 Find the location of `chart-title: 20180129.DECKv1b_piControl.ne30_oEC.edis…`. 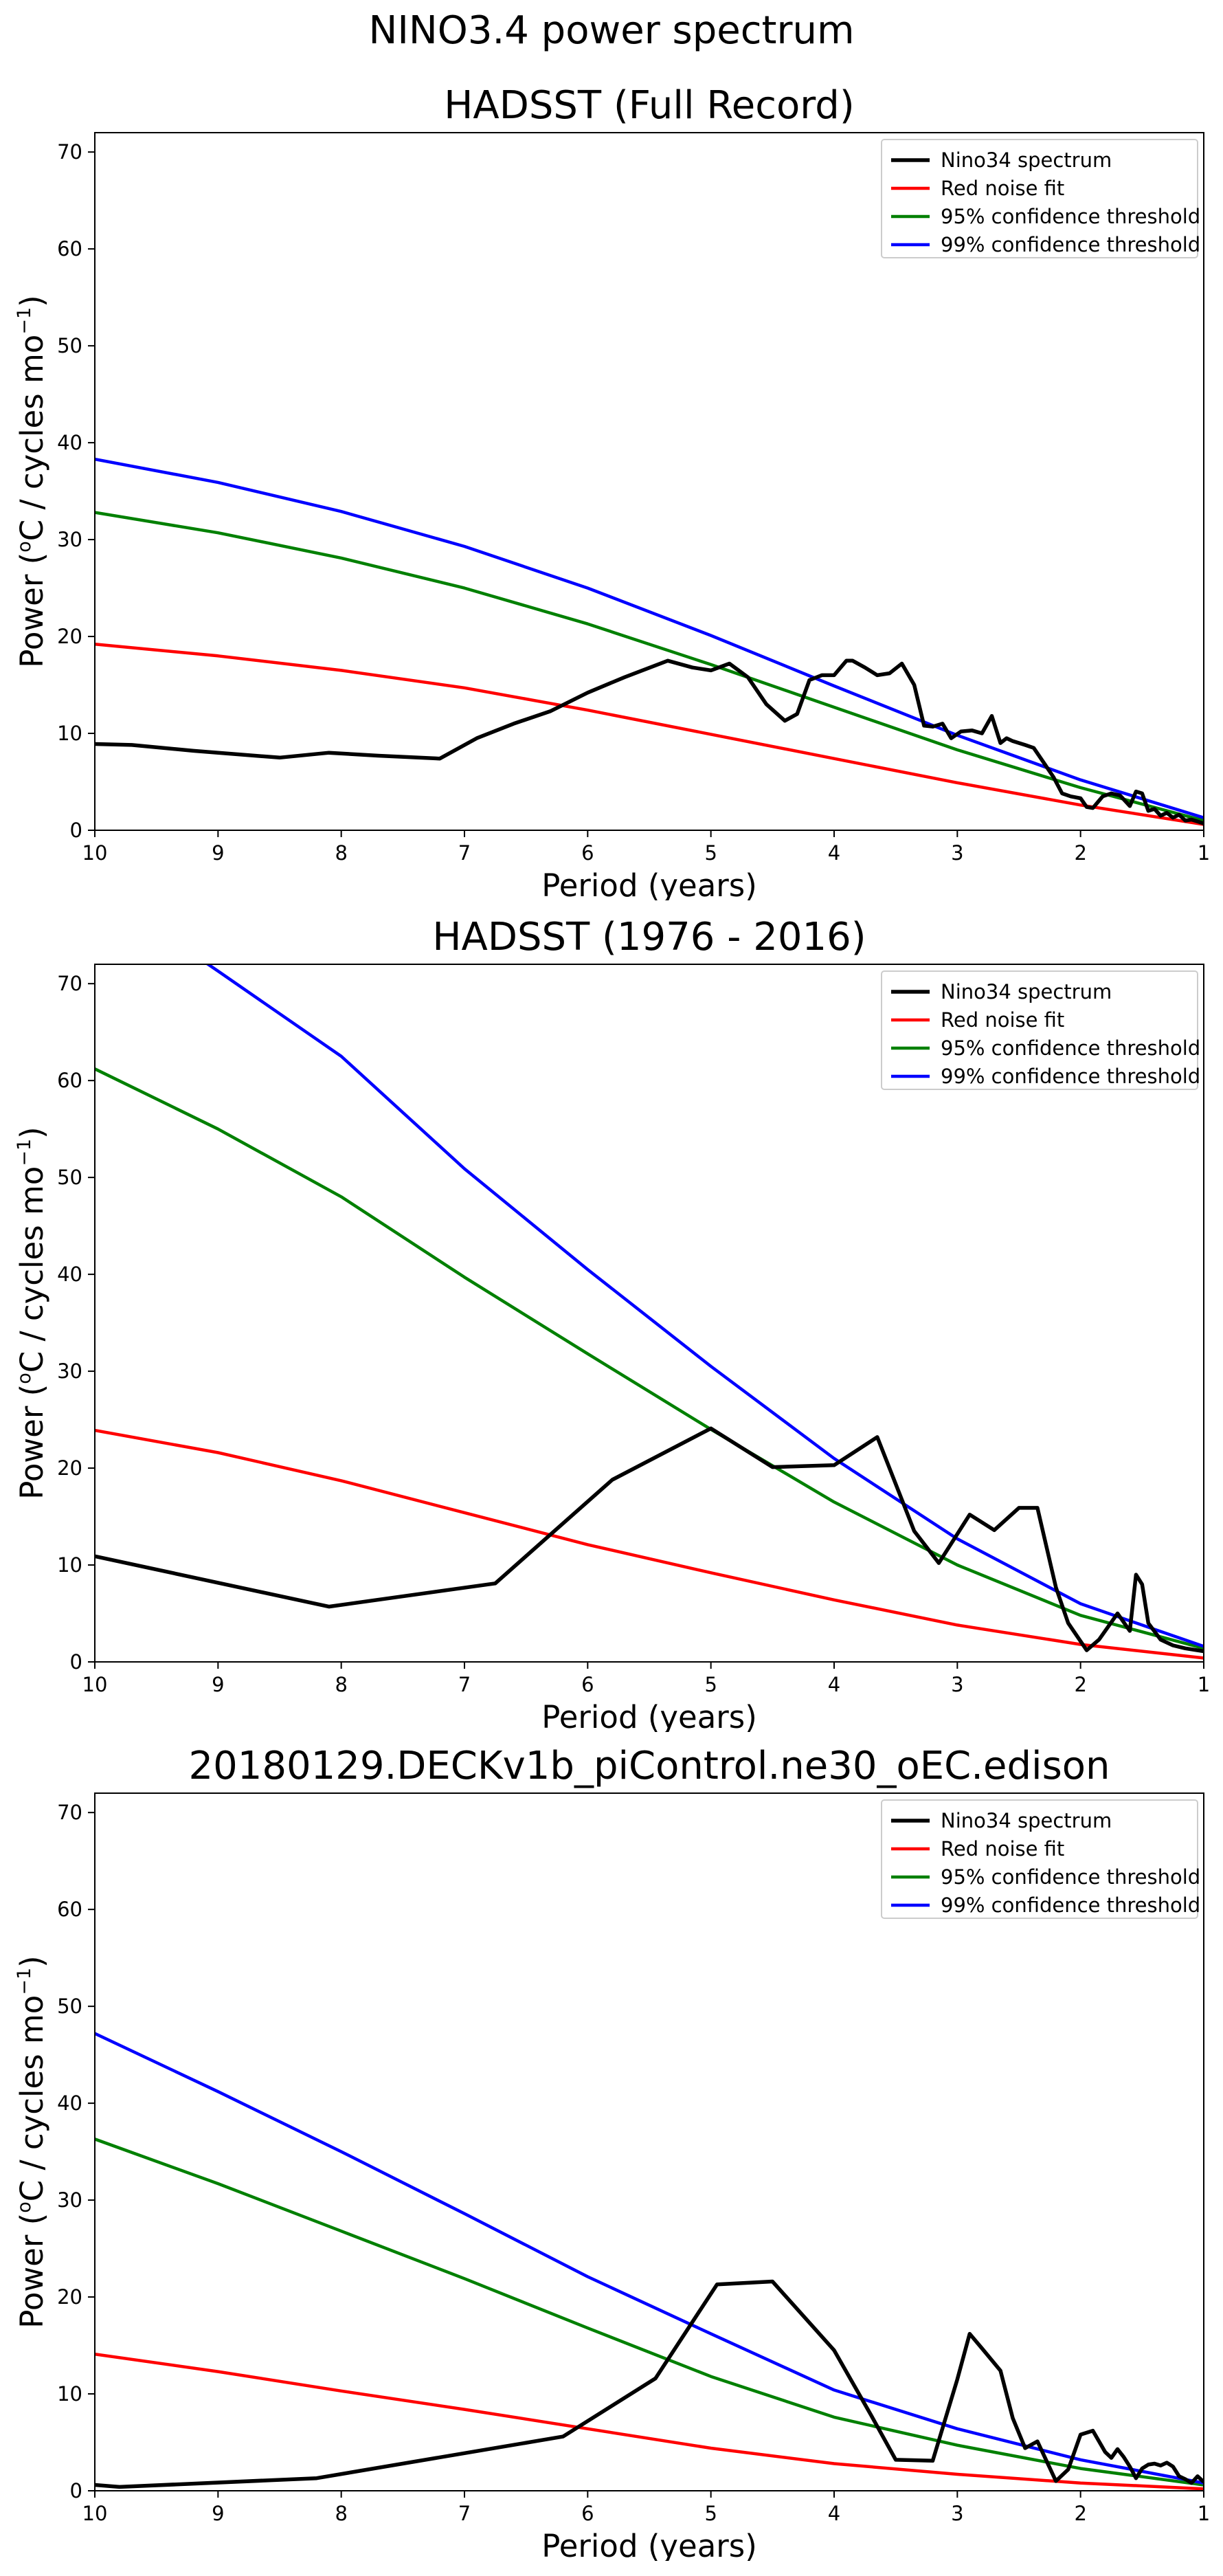

chart-title: 20180129.DECKv1b_piControl.ne30_oEC.edis… is located at coordinates (649, 1766).